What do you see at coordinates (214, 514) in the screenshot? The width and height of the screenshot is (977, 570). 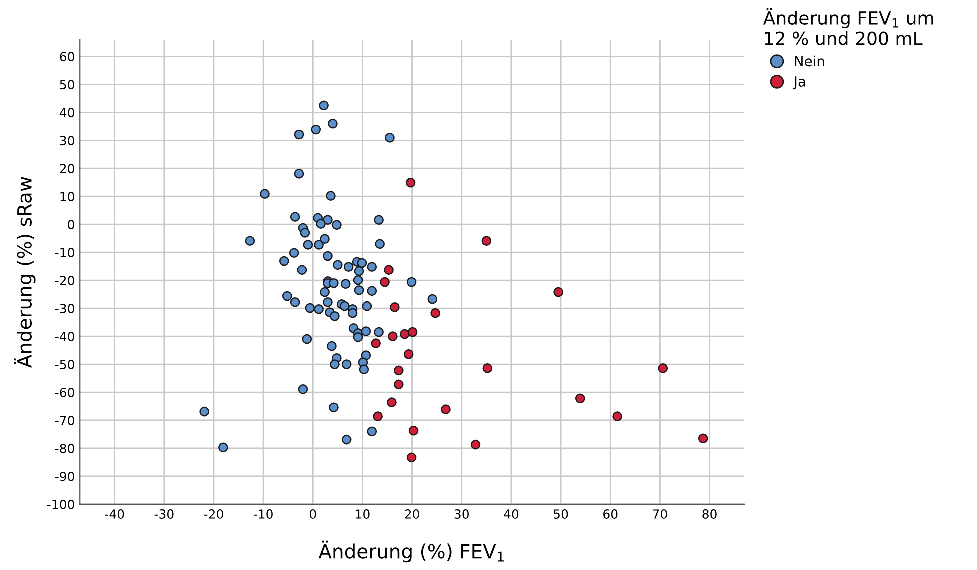 I see `x-tick-label: -20` at bounding box center [214, 514].